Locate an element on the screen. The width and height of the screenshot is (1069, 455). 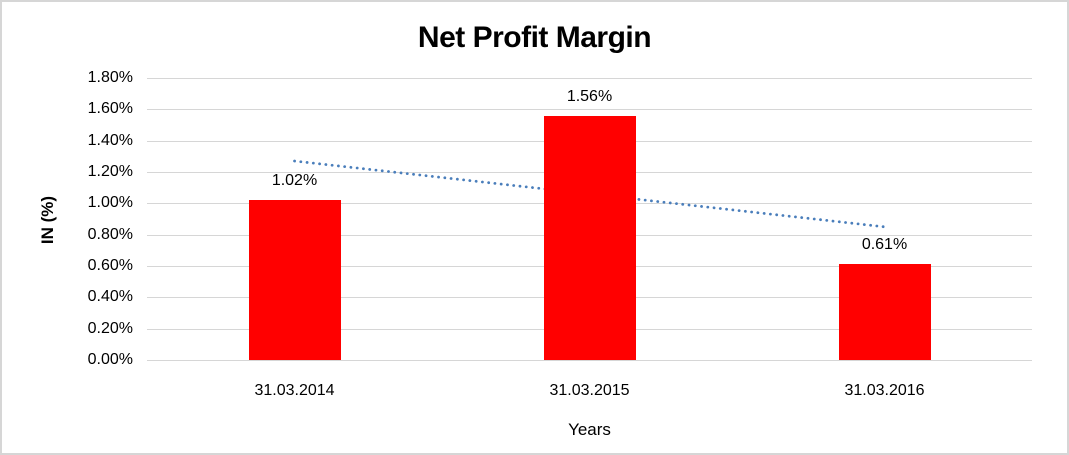
x-axis-title: Years is located at coordinates (589, 429).